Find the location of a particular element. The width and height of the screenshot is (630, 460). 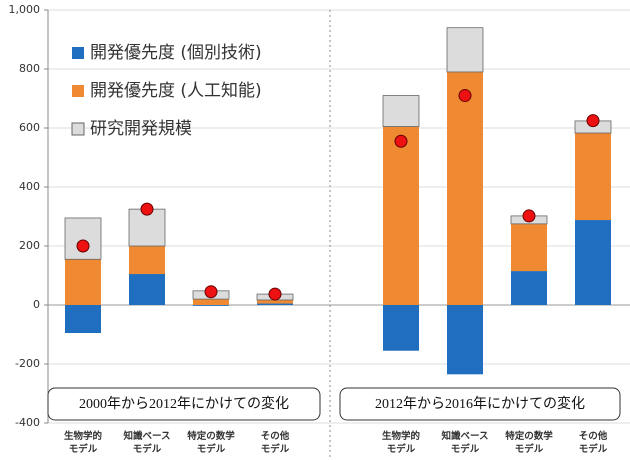

group-label: 2000年から2012年にかけての変化 is located at coordinates (184, 403).